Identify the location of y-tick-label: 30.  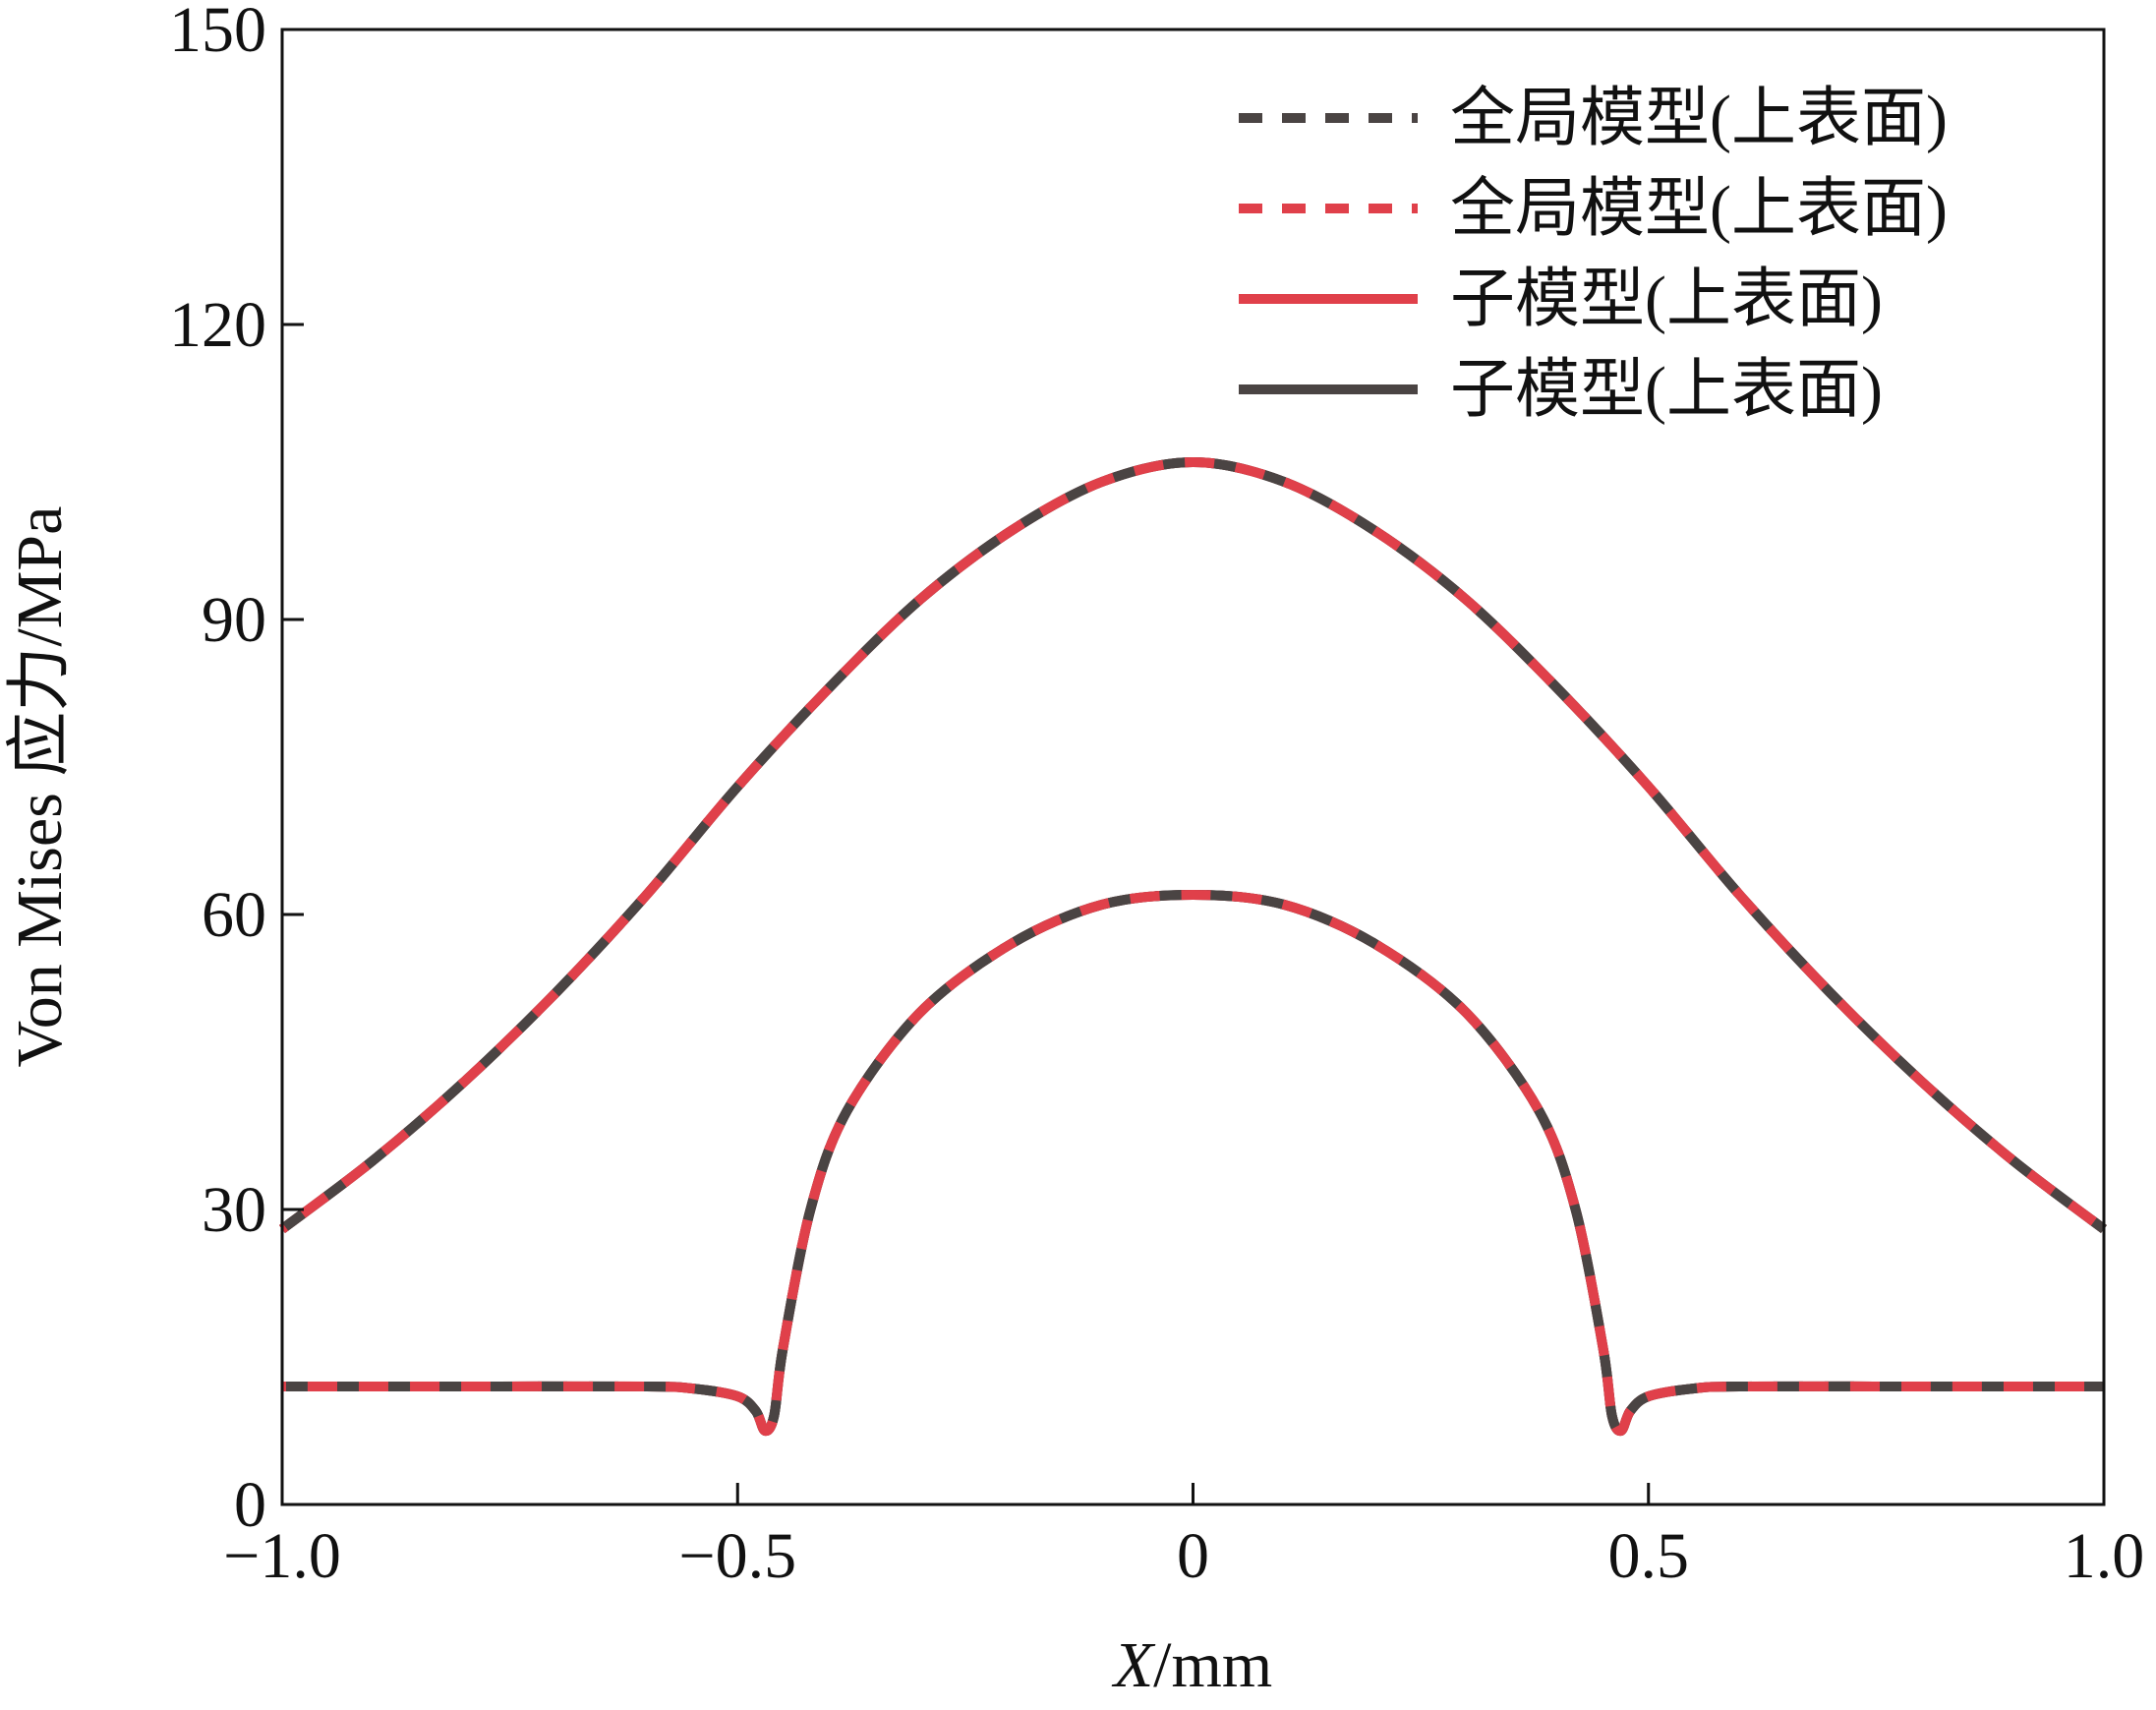
(234, 1210).